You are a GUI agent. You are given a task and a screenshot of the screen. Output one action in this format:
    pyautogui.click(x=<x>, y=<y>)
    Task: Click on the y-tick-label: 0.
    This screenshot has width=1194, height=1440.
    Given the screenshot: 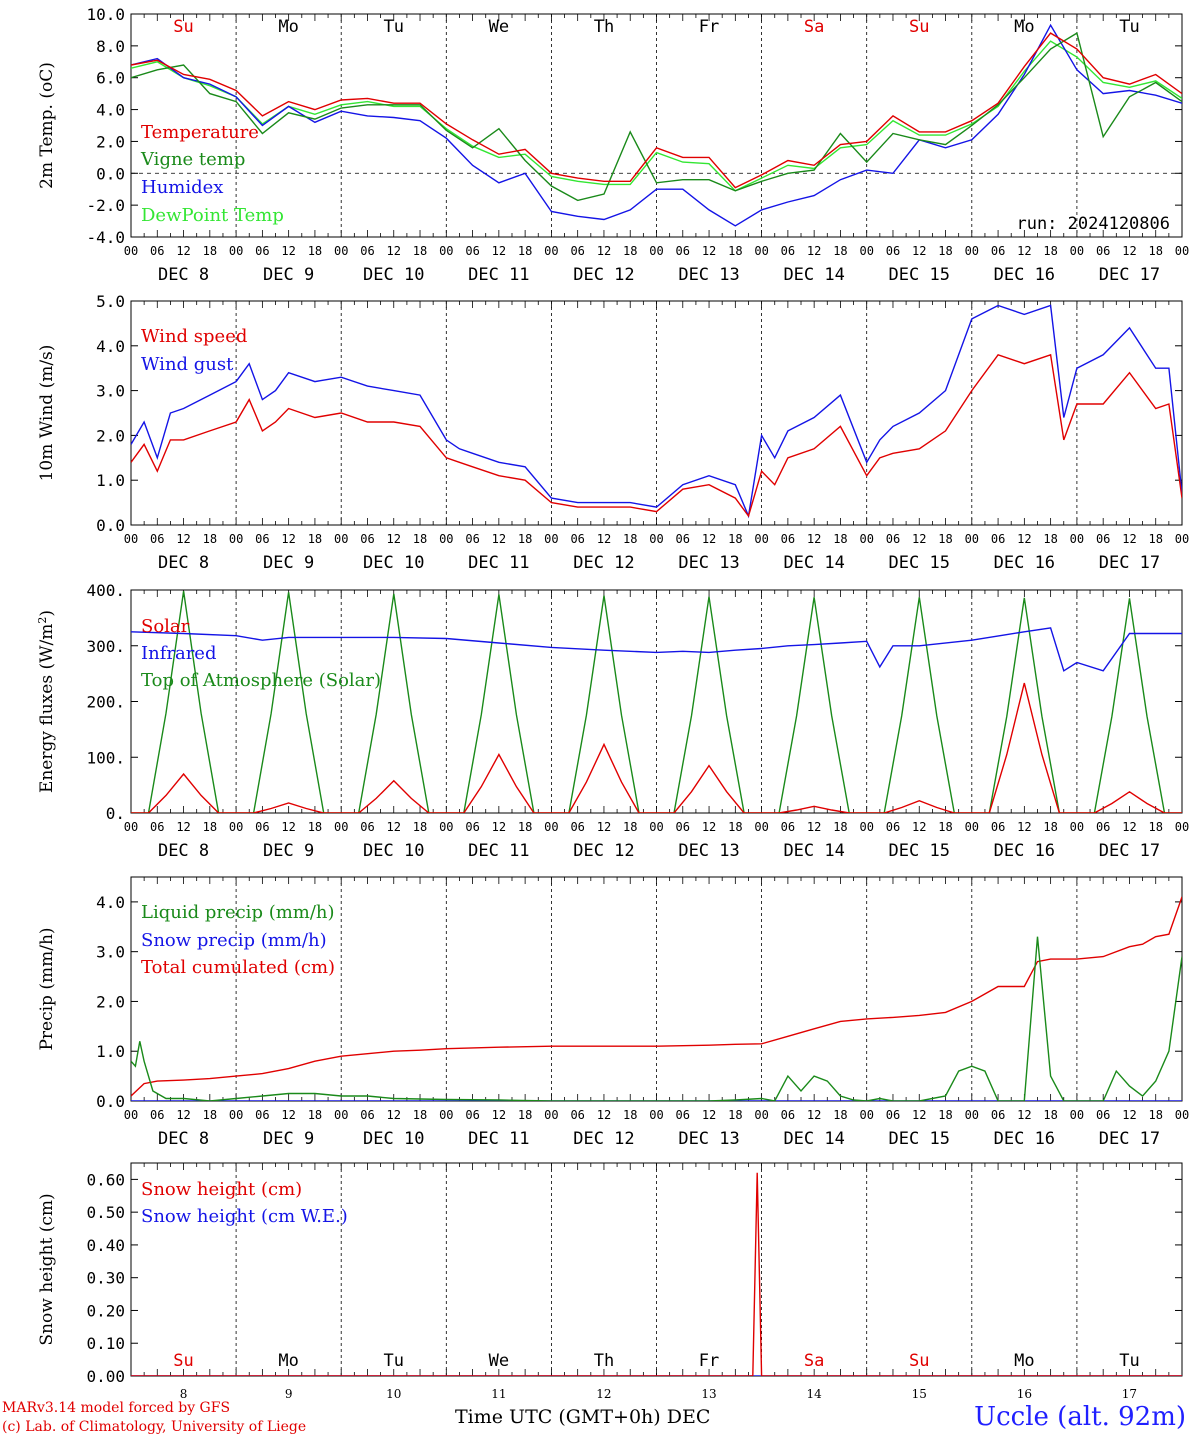 What is the action you would take?
    pyautogui.click(x=115, y=813)
    